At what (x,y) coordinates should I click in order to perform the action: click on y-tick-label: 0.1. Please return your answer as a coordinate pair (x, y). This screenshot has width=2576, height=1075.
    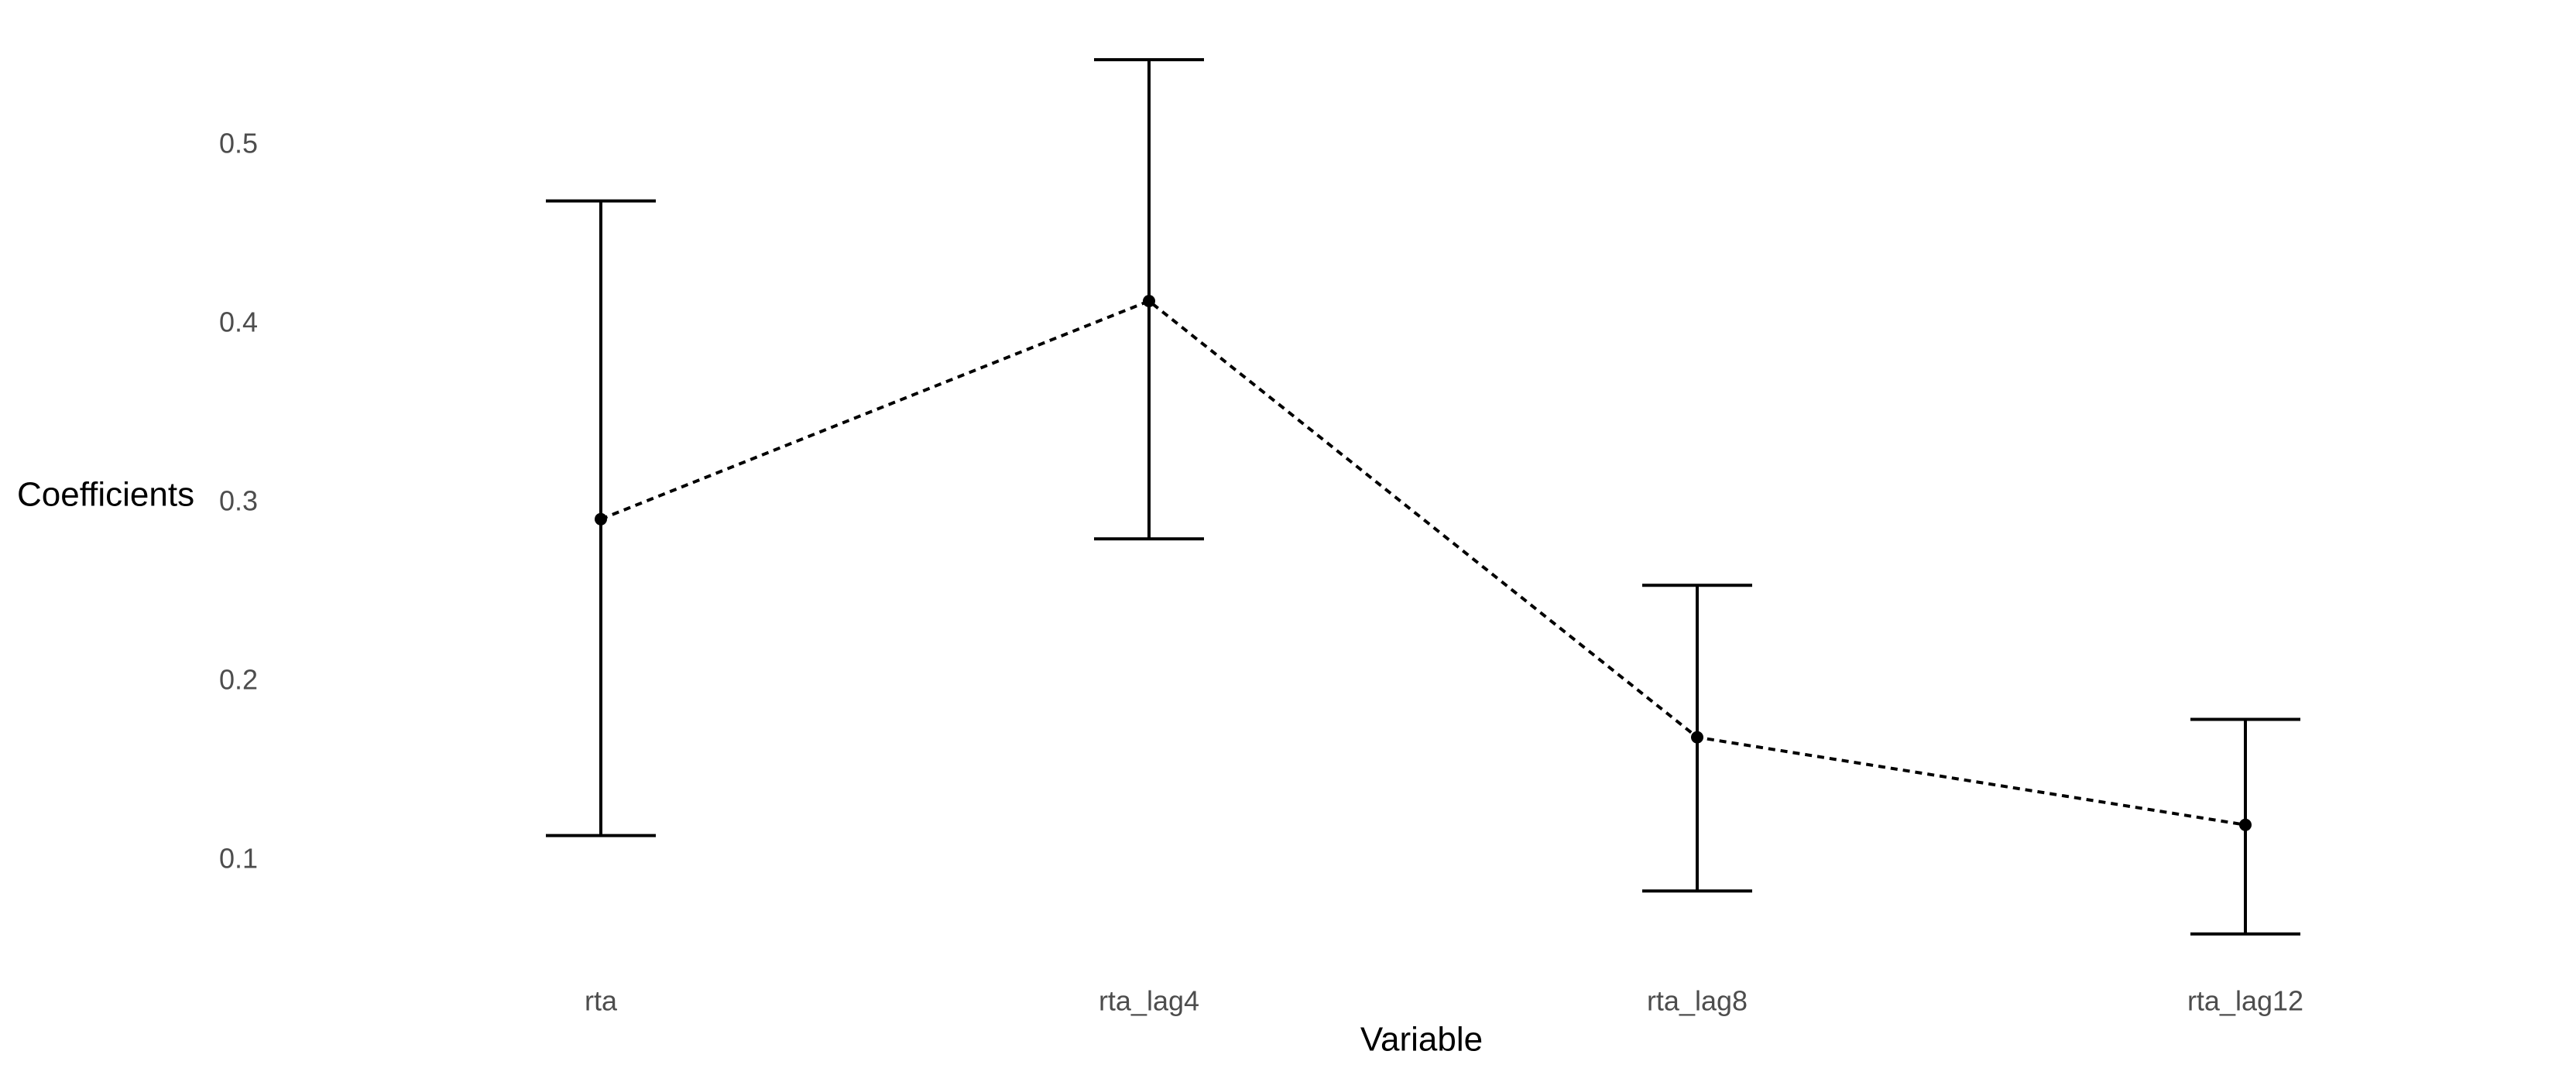
    Looking at the image, I should click on (238, 859).